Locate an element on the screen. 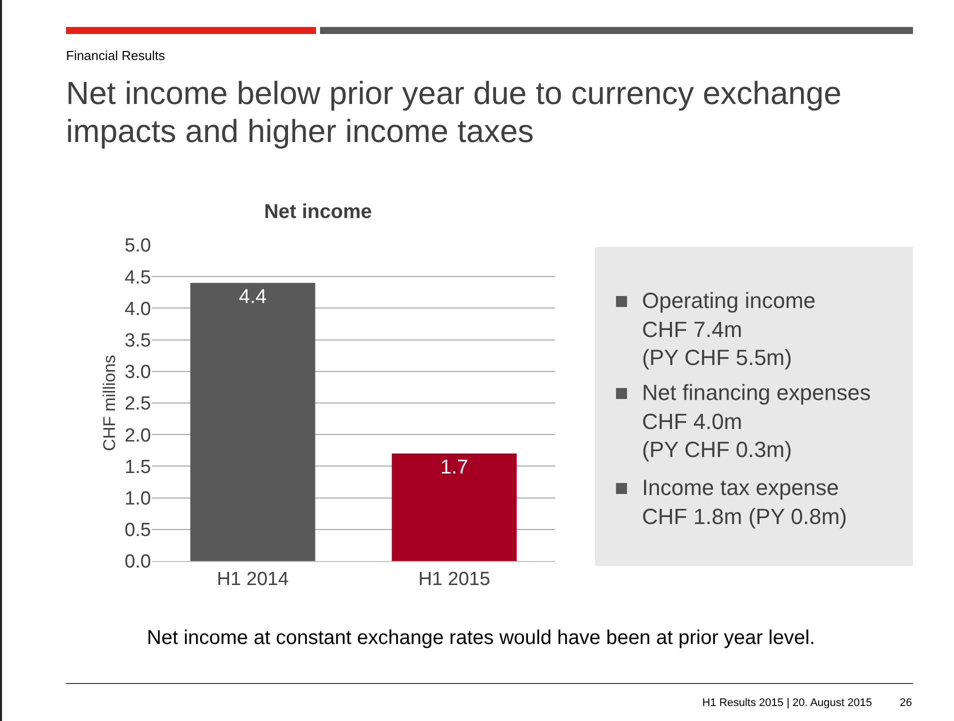 The width and height of the screenshot is (954, 721). text: Financial Results is located at coordinates (115, 56).